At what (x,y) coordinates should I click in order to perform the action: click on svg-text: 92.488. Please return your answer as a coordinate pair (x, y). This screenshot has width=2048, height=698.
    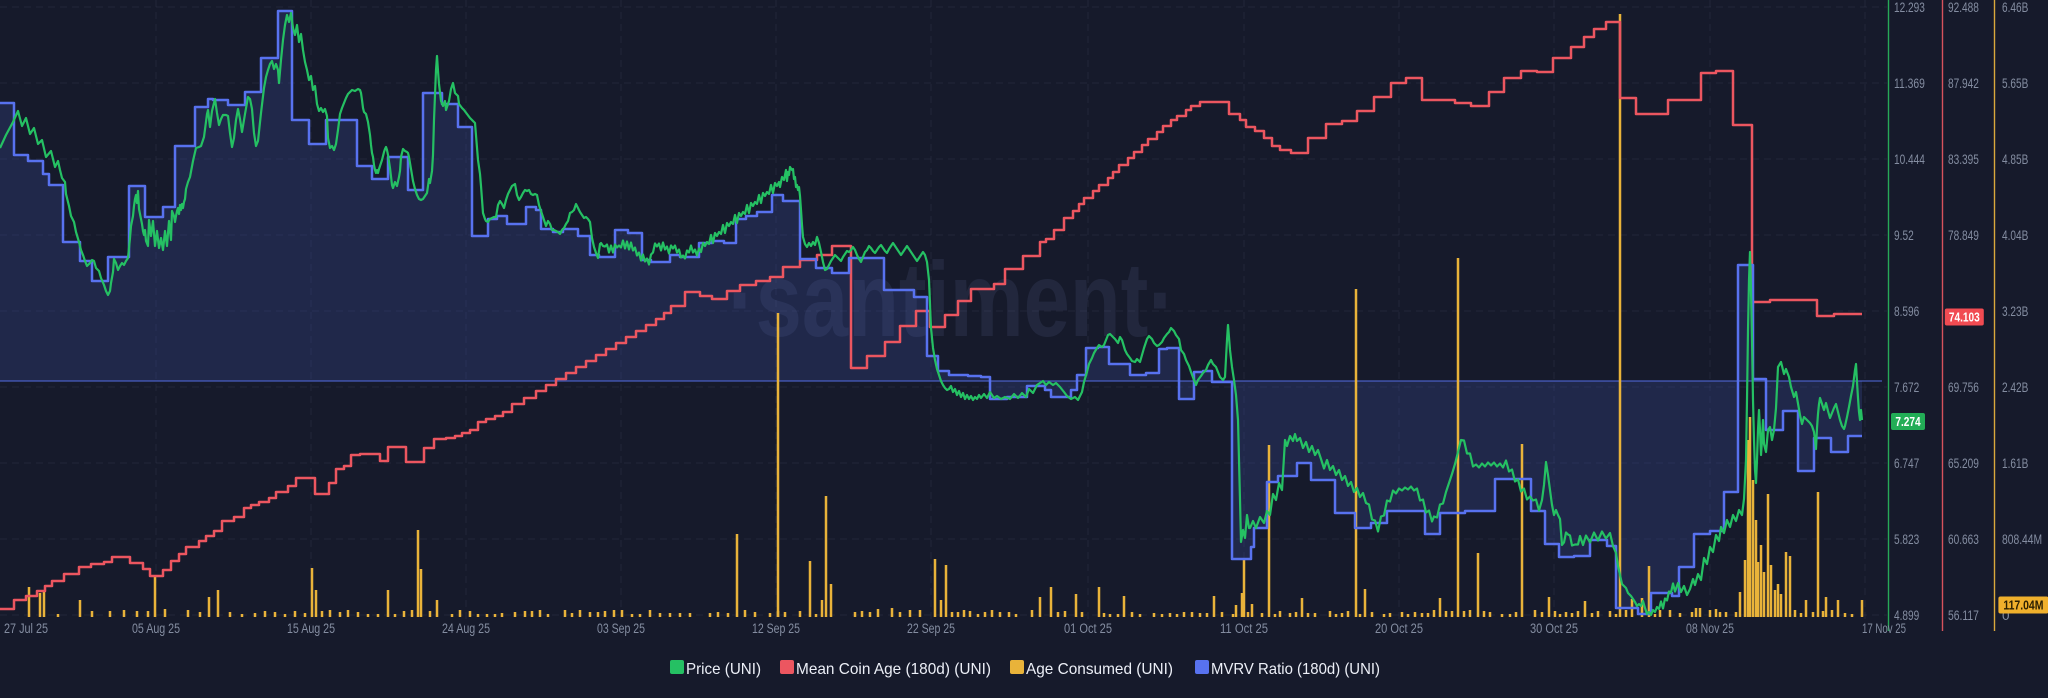
    Looking at the image, I should click on (1963, 7).